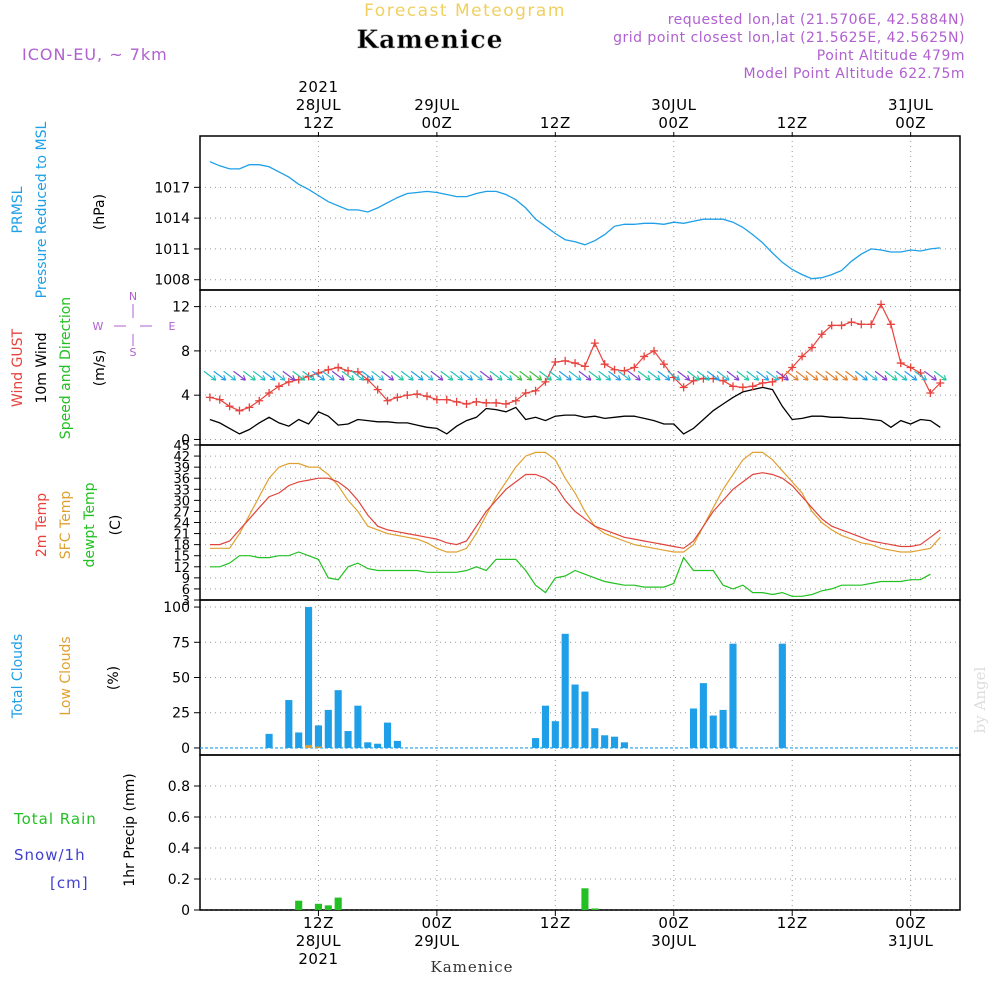 The image size is (1000, 1000). What do you see at coordinates (185, 440) in the screenshot?
I see `wind-ytick-label: 0` at bounding box center [185, 440].